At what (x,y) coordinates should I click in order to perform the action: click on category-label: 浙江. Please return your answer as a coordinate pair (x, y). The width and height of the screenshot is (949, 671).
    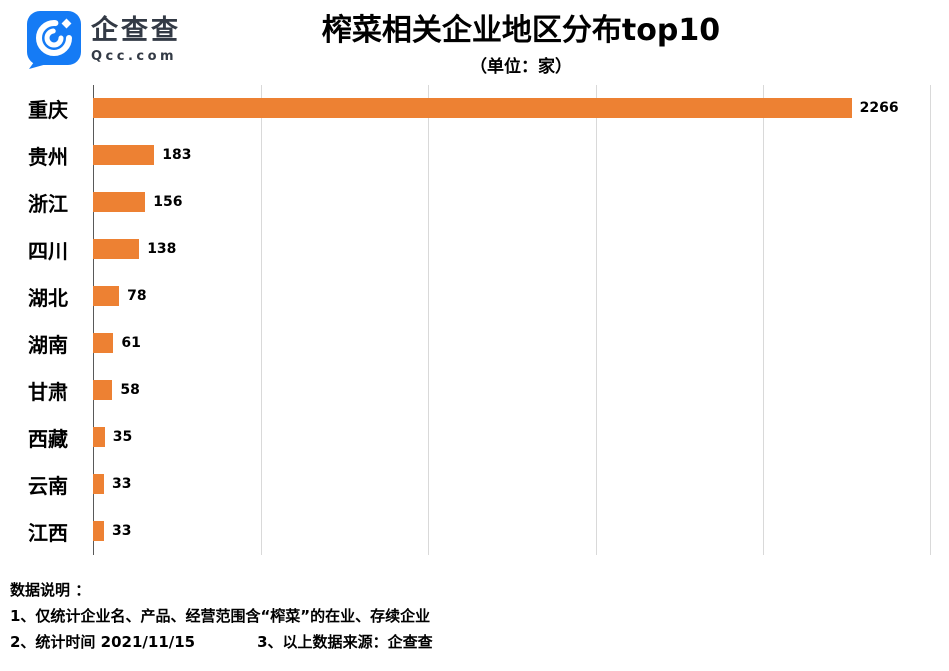
    Looking at the image, I should click on (48, 203).